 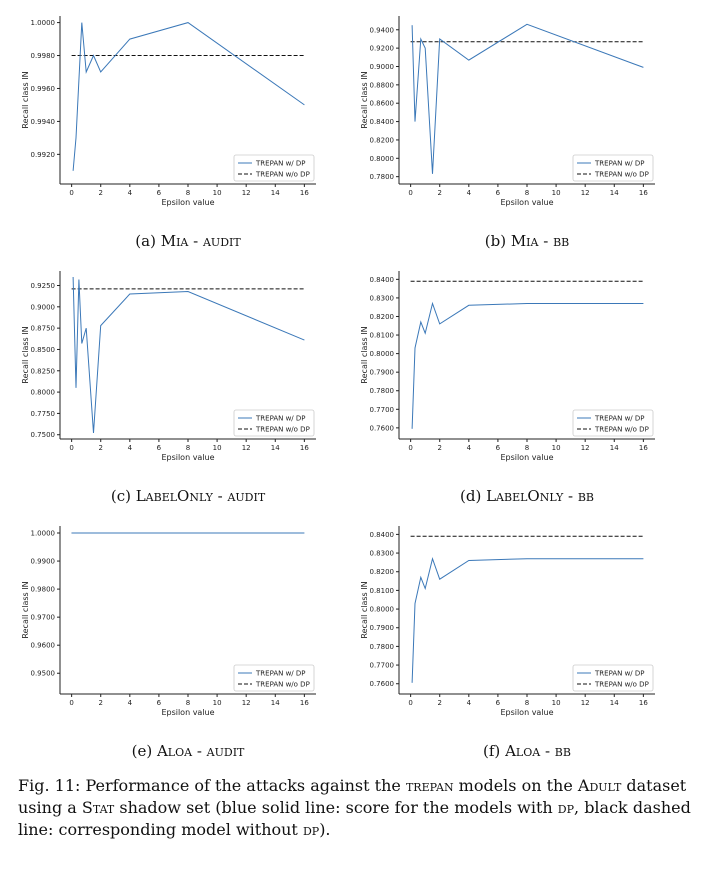 What do you see at coordinates (382, 104) in the screenshot?
I see `y-tick-label: 0.8600` at bounding box center [382, 104].